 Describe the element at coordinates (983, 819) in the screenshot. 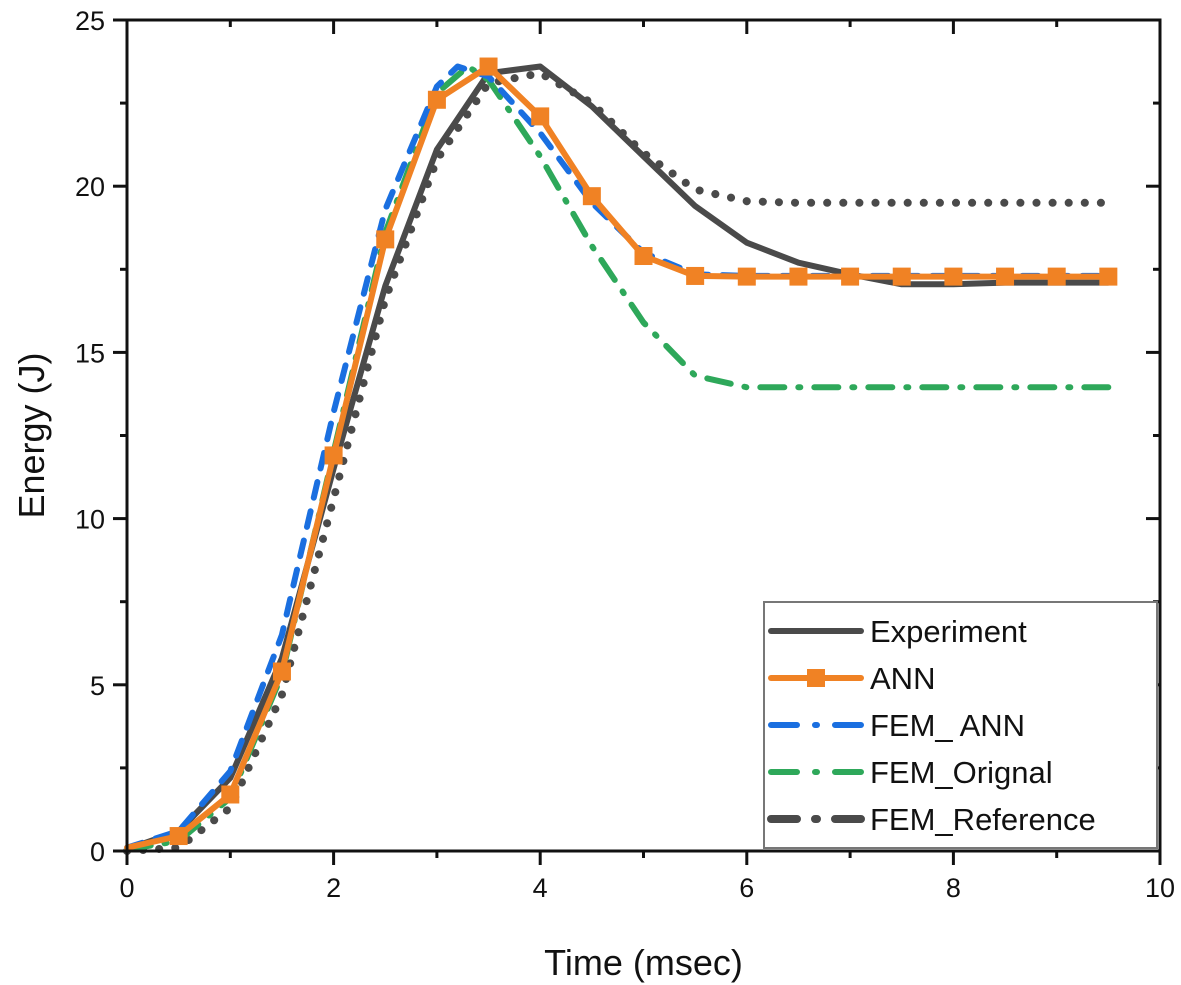

I see `legend-label: FEM_Reference` at that location.